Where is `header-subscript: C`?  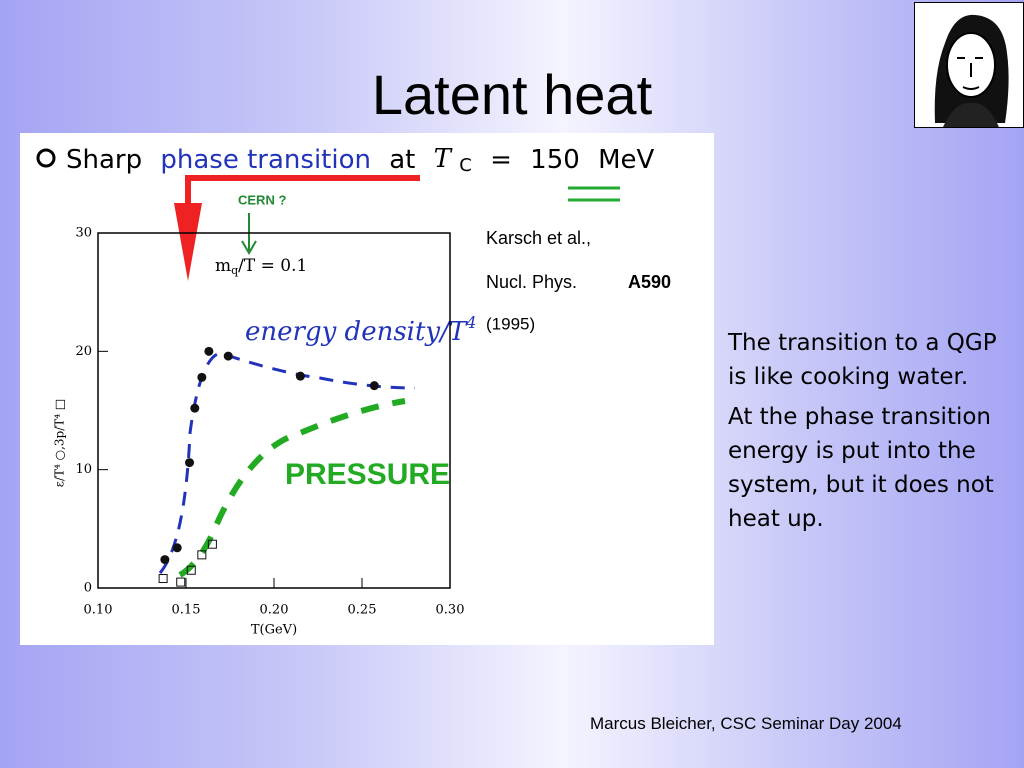 header-subscript: C is located at coordinates (465, 165).